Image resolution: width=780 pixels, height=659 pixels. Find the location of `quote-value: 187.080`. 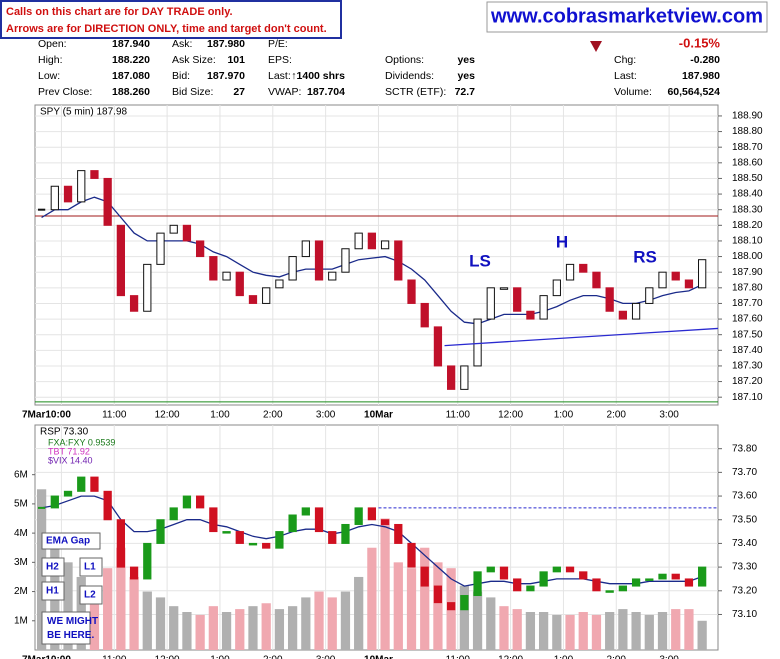

quote-value: 187.080 is located at coordinates (131, 76).